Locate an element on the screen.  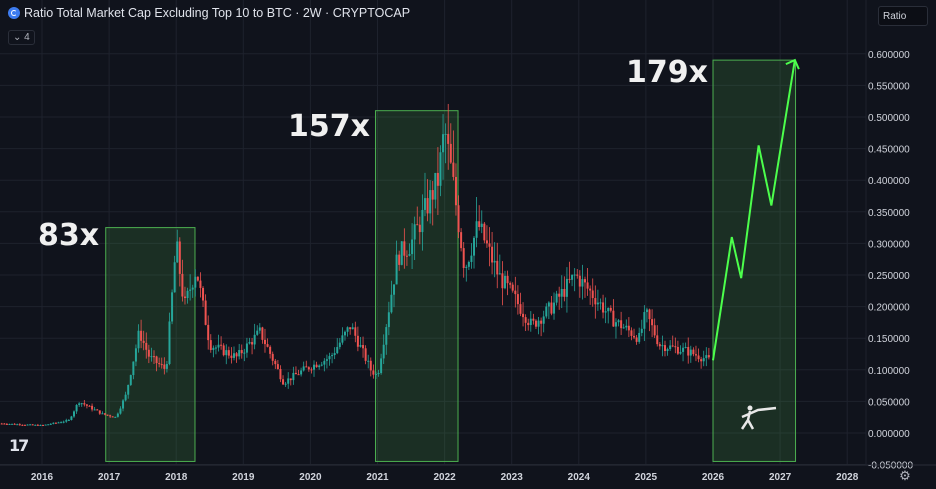
x-tick-label: 2023 is located at coordinates (512, 477).